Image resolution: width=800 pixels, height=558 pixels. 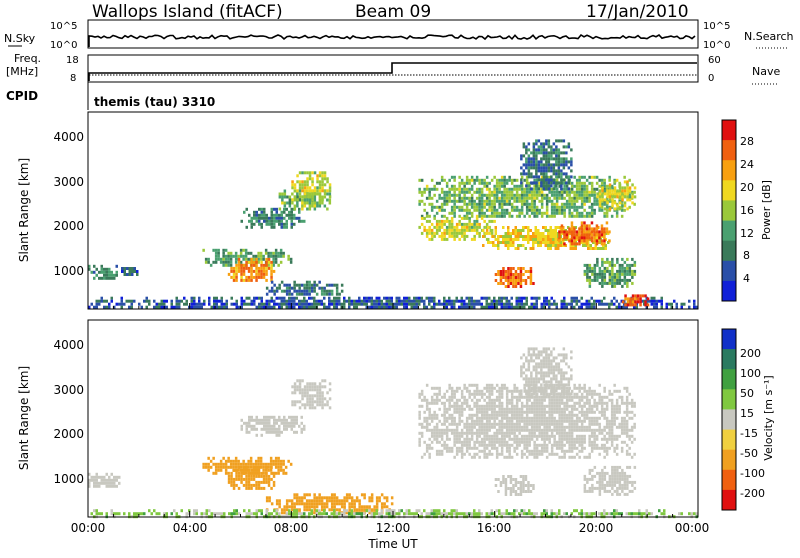 I want to click on freq-label-1: Freq., so click(x=27, y=58).